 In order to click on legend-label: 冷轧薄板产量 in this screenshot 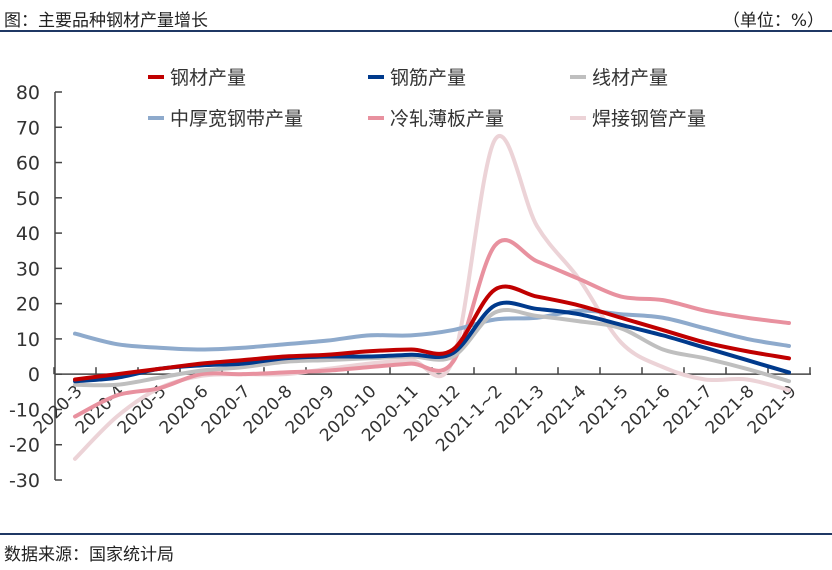, I will do `click(447, 119)`.